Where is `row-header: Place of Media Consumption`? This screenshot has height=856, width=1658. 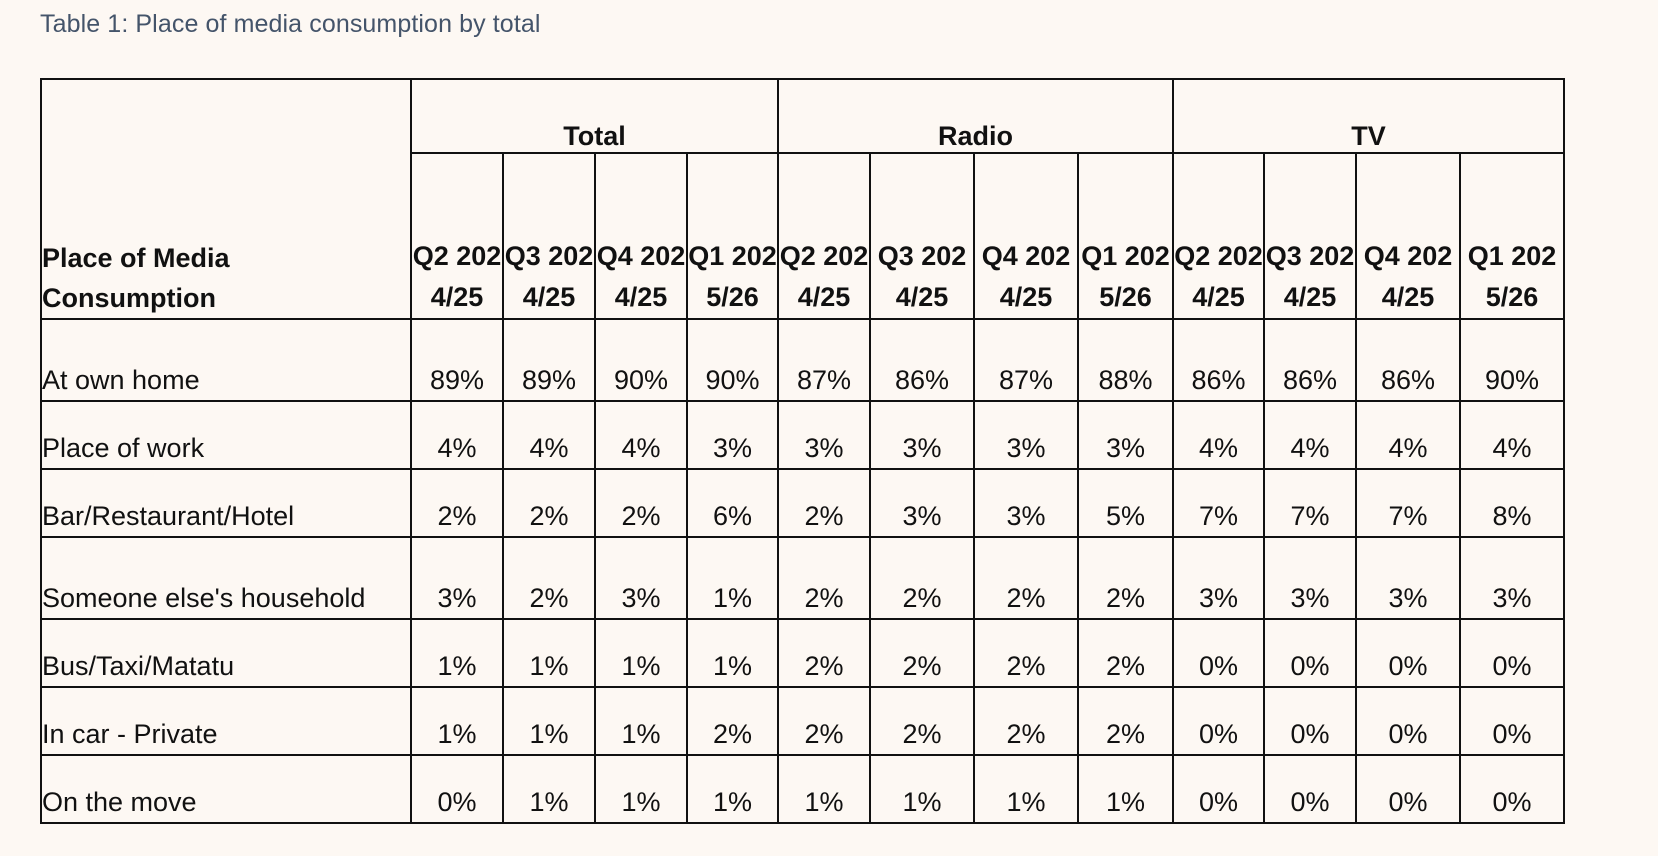
row-header: Place of Media Consumption is located at coordinates (226, 199).